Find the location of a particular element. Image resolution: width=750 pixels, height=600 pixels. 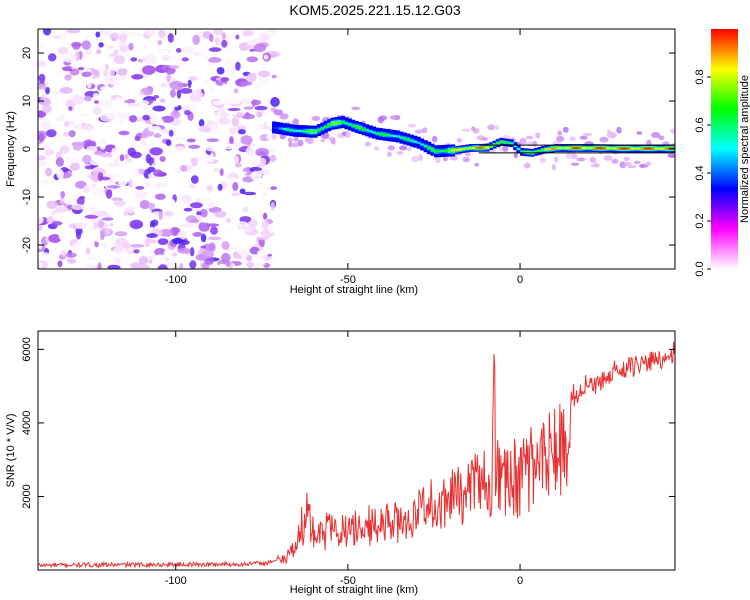

colorbar-tick-label: 0.4 is located at coordinates (700, 172).